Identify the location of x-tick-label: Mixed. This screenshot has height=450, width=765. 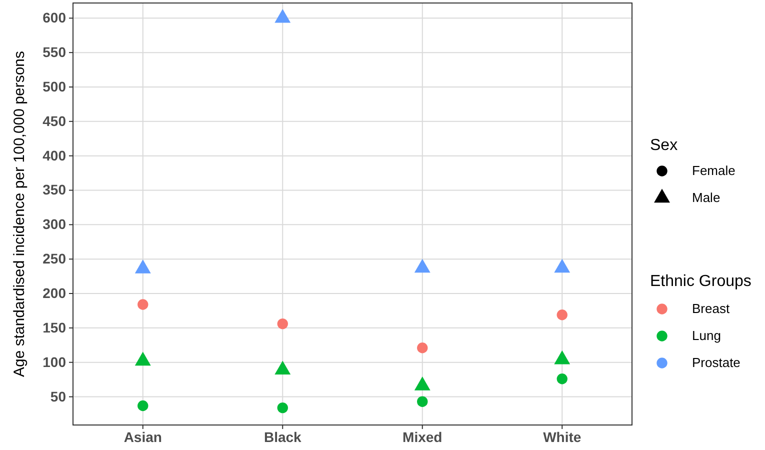
(422, 436).